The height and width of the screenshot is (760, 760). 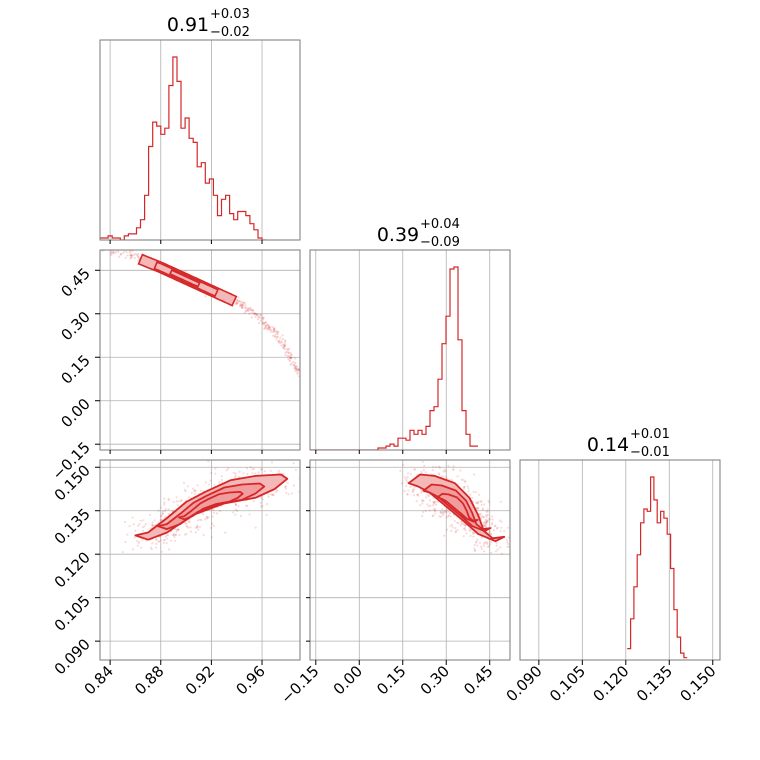 I want to click on panel-title-0: 0.91, so click(x=188, y=25).